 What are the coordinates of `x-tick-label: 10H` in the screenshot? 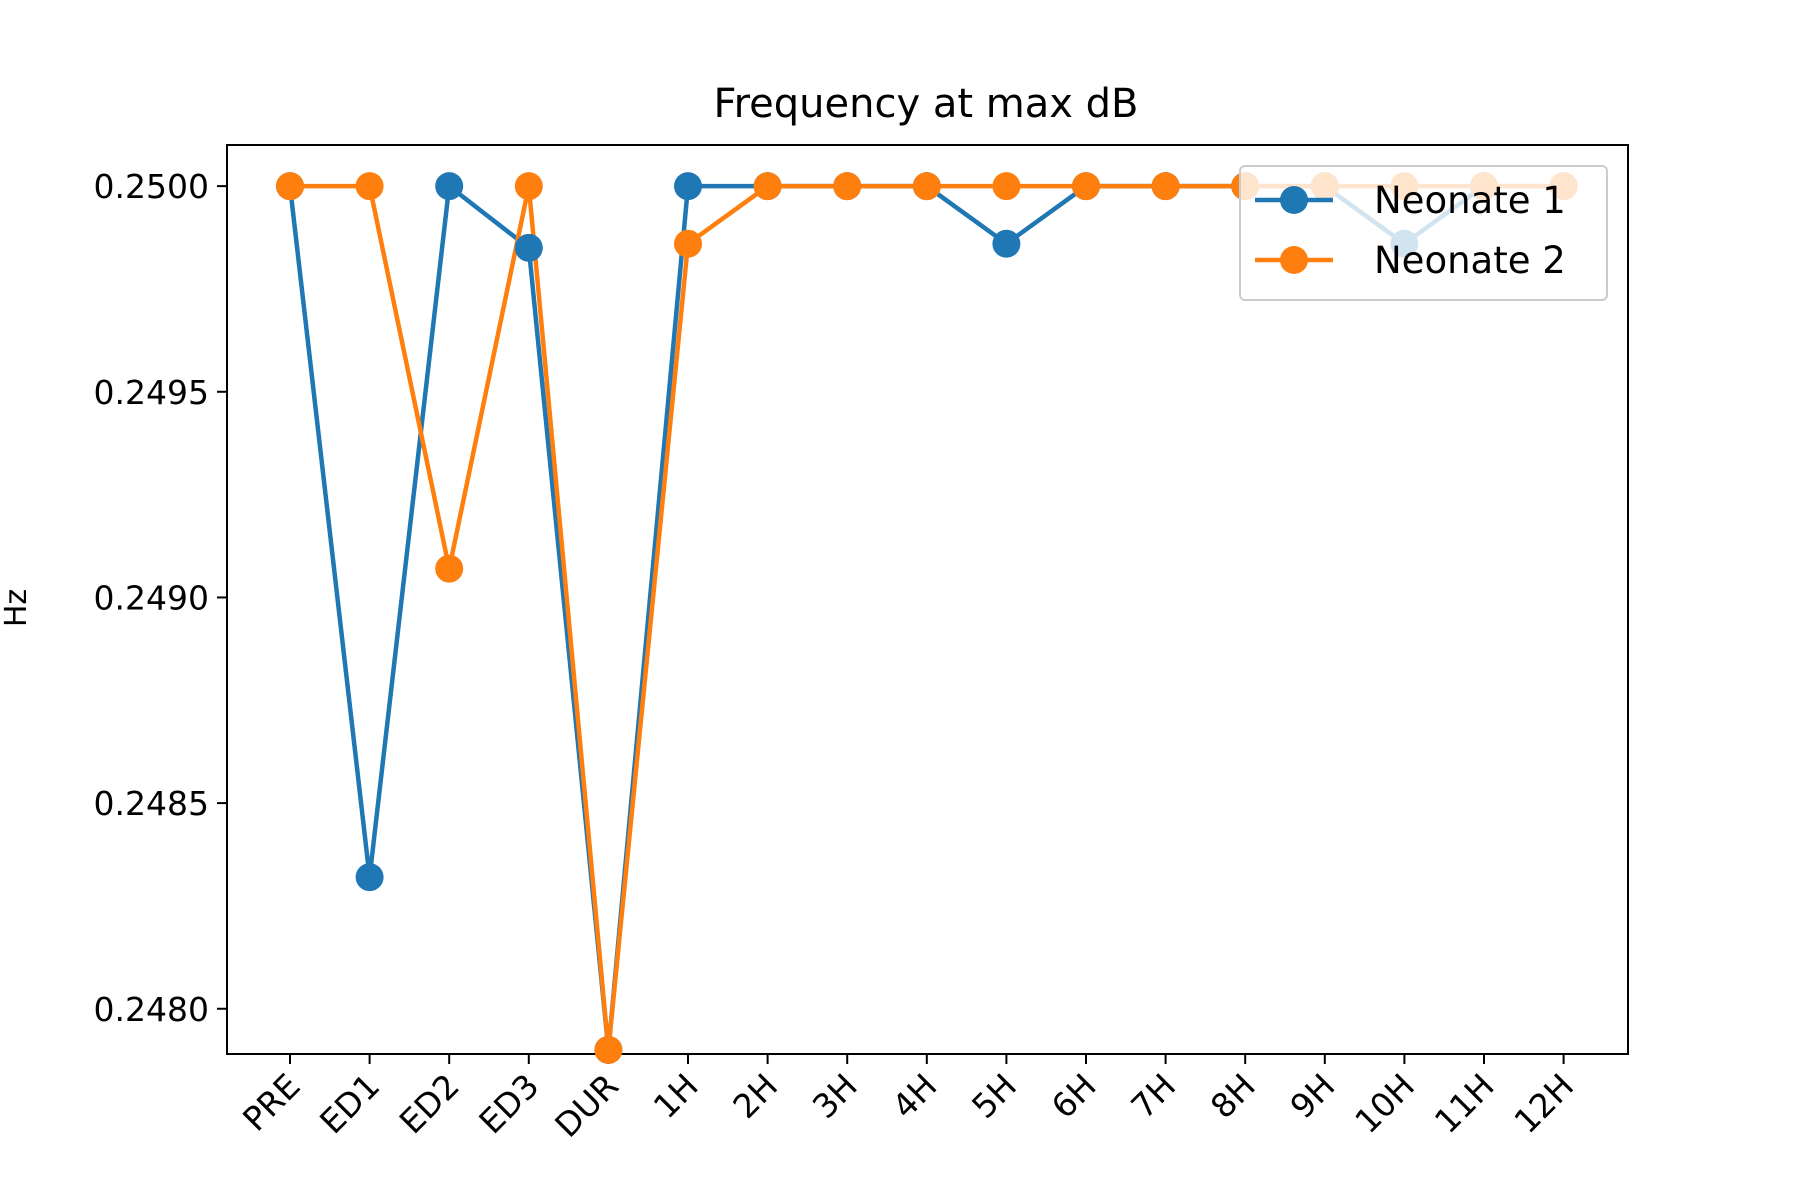 It's located at (1384, 1103).